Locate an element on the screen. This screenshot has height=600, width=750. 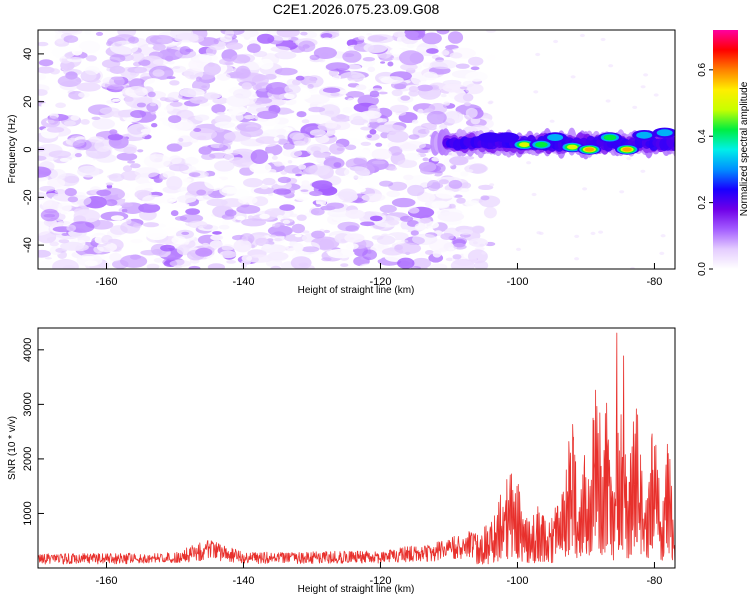
colorbar-ticks: 0.0 0.2 0.4 0.6 is located at coordinates (705, 169).